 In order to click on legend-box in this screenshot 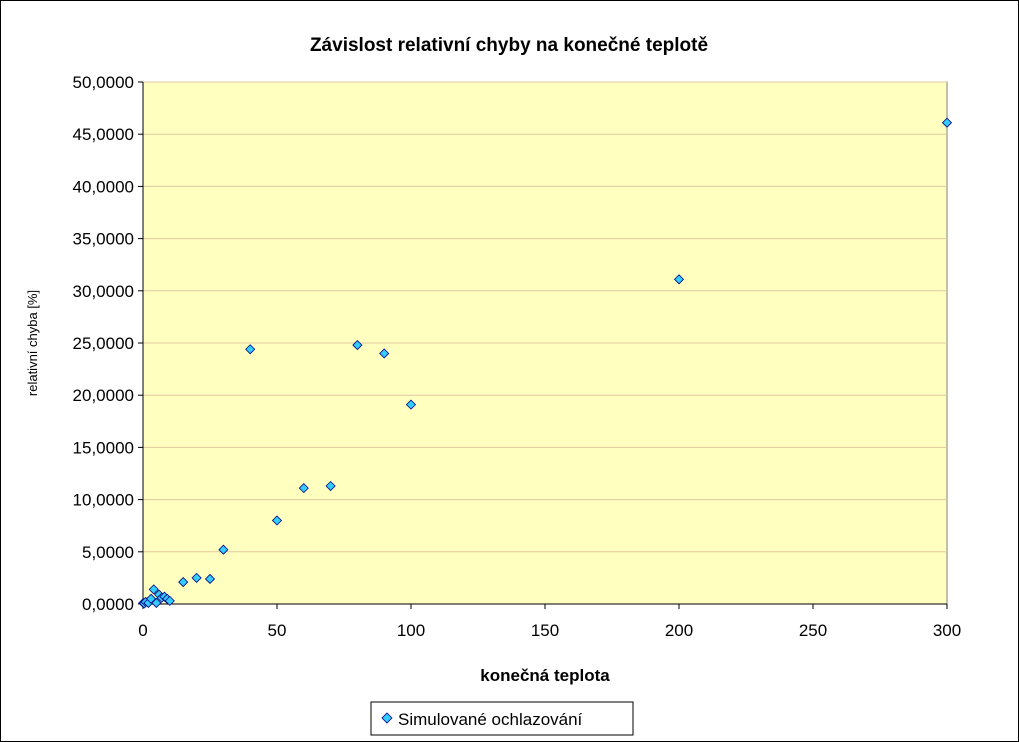, I will do `click(502, 718)`.